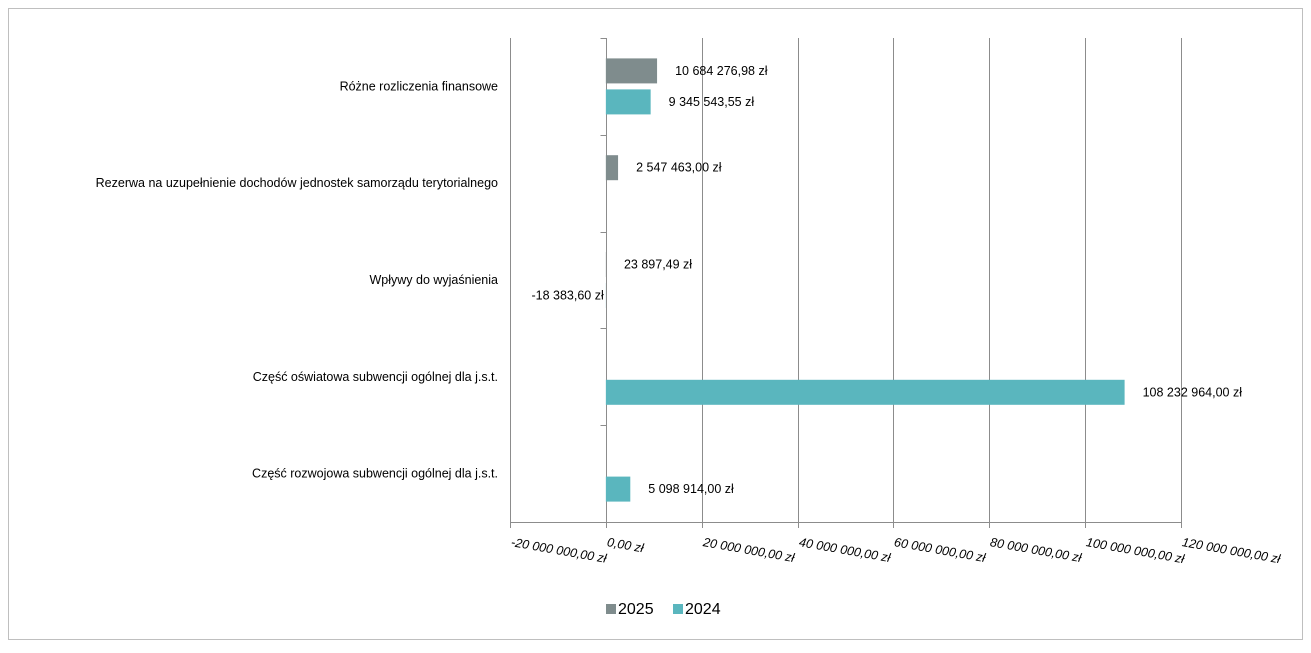 The image size is (1311, 653). What do you see at coordinates (611, 609) in the screenshot?
I see `legend-swatch-2025` at bounding box center [611, 609].